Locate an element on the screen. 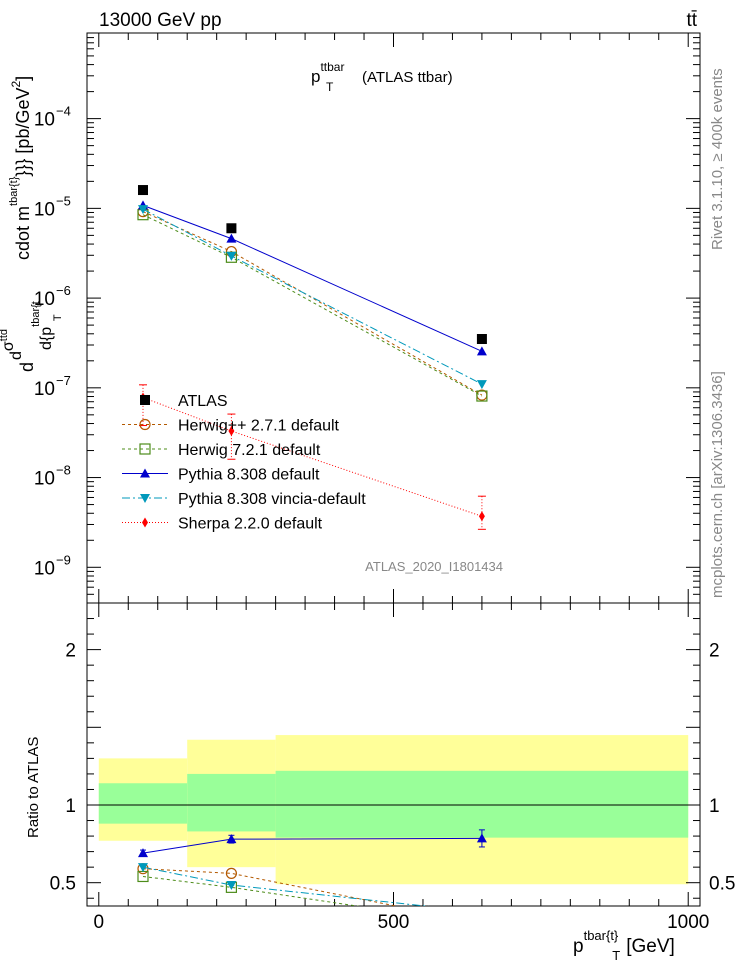  legend-label: Herwig++ 2.7.1 default is located at coordinates (259, 426).